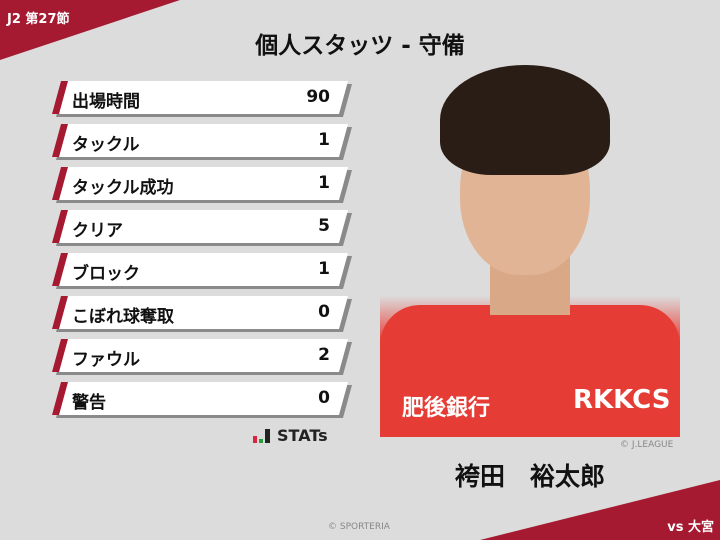 This screenshot has height=540, width=720. What do you see at coordinates (89, 403) in the screenshot?
I see `stat-label: 警告` at bounding box center [89, 403].